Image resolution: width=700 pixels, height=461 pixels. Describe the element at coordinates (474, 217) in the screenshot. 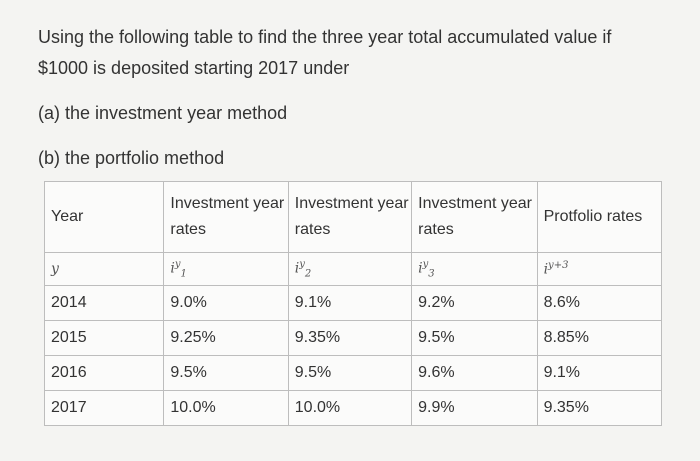

I see `header-investment-3: Investment year rates` at that location.